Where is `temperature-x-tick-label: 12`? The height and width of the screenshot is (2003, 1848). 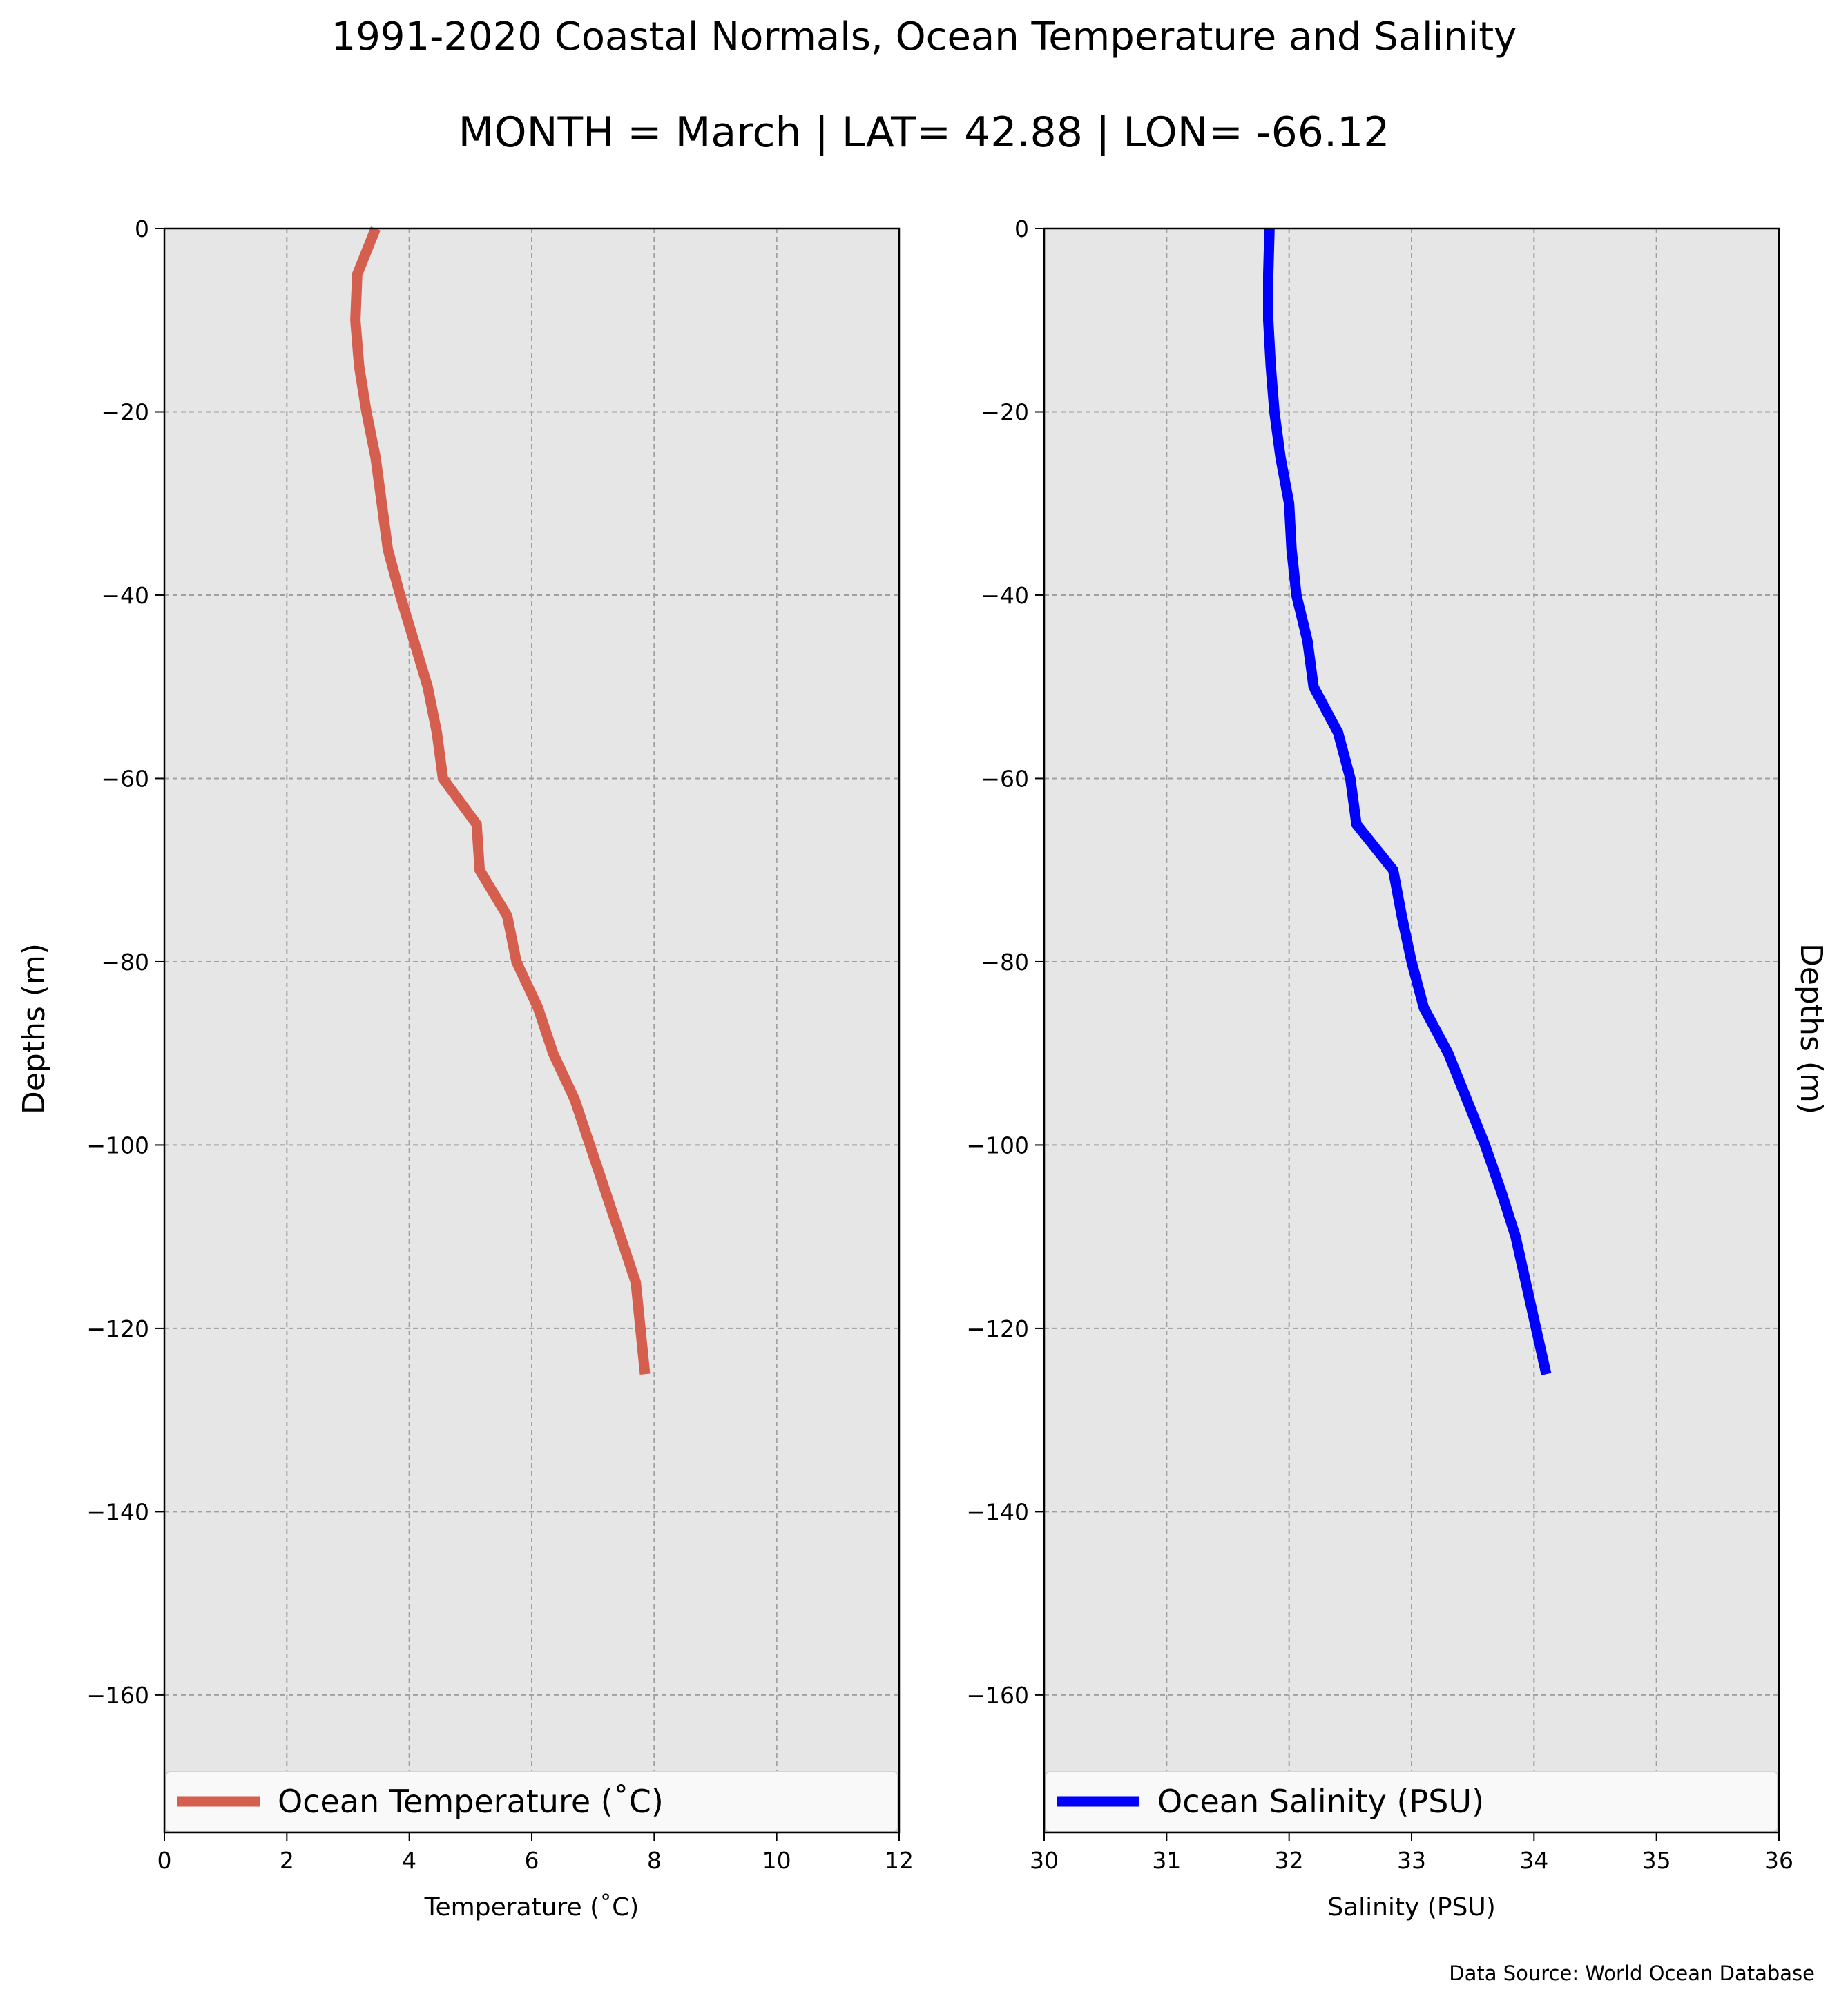
temperature-x-tick-label: 12 is located at coordinates (899, 1861).